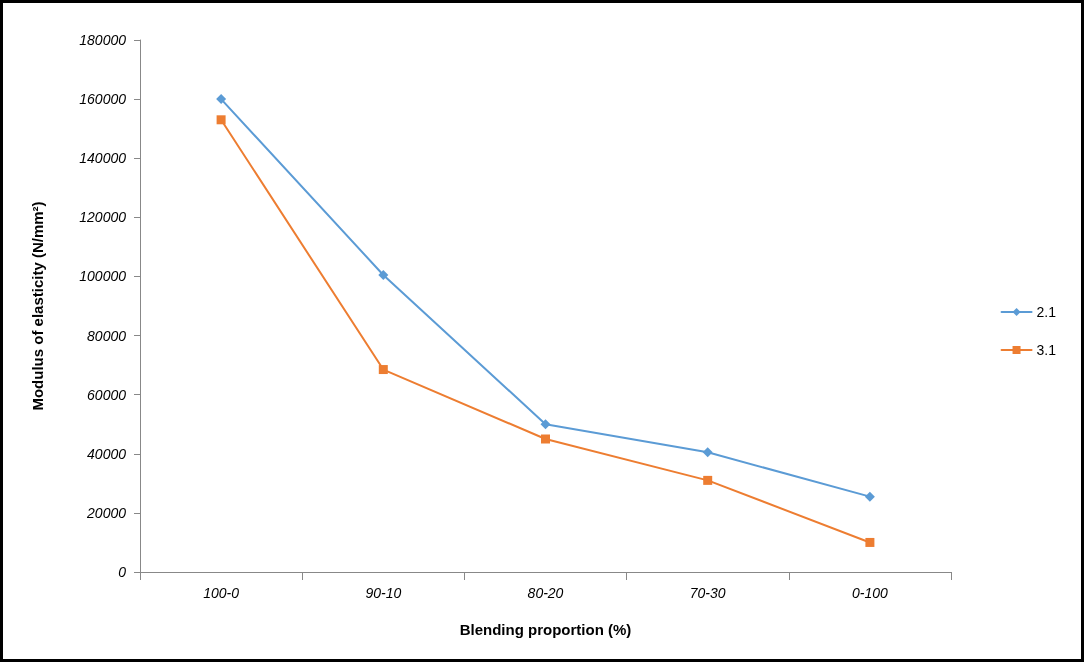  Describe the element at coordinates (106, 512) in the screenshot. I see `y-tick-label: 20000` at that location.